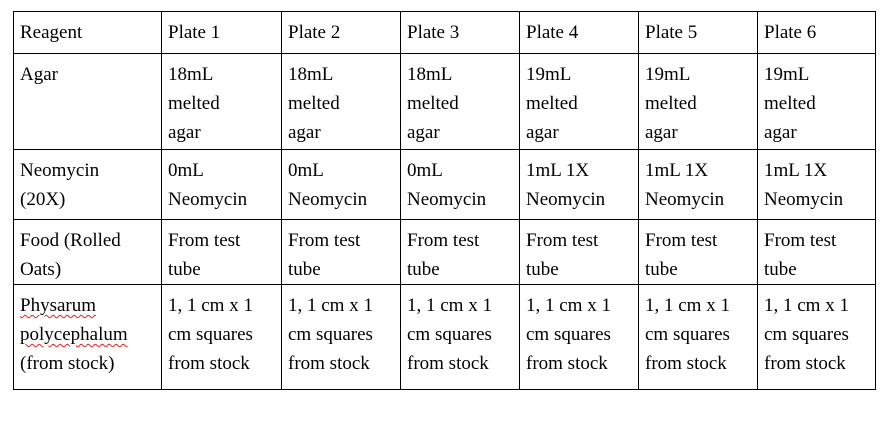  Describe the element at coordinates (221, 32) in the screenshot. I see `header-cell-plate-1: Plate 1` at that location.